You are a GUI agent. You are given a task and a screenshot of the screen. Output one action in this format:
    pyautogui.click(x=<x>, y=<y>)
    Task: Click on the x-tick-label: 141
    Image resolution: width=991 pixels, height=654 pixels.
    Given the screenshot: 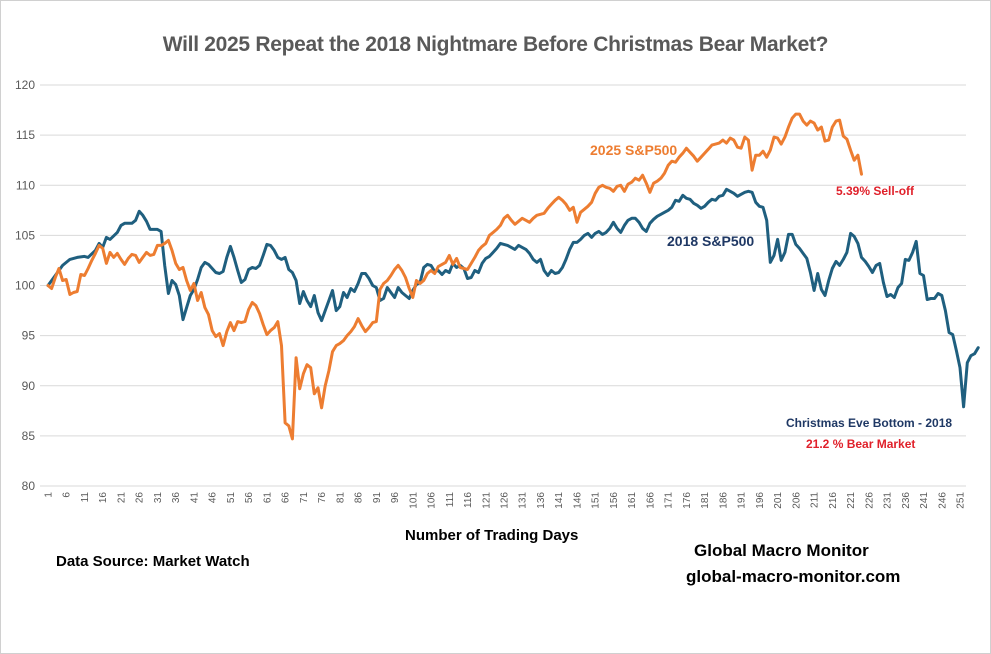 What is the action you would take?
    pyautogui.click(x=559, y=500)
    